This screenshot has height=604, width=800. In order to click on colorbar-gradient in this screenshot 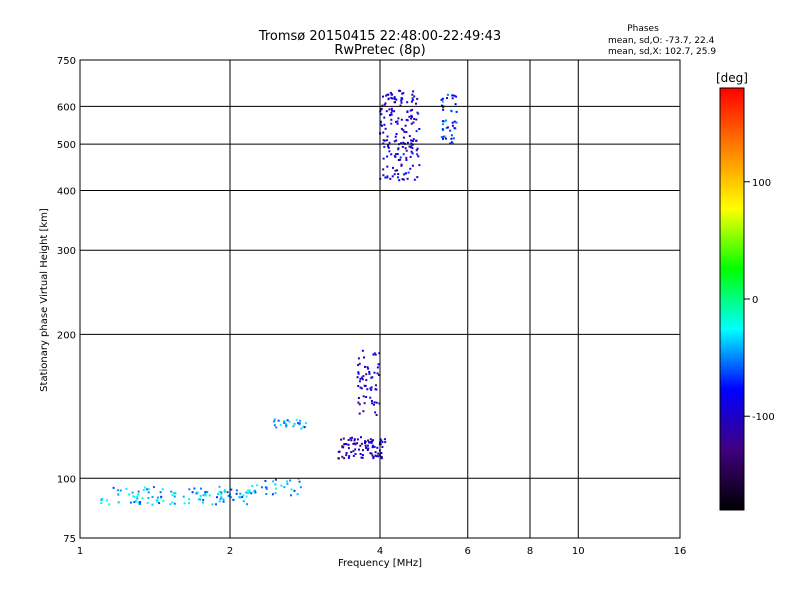, I will do `click(732, 299)`.